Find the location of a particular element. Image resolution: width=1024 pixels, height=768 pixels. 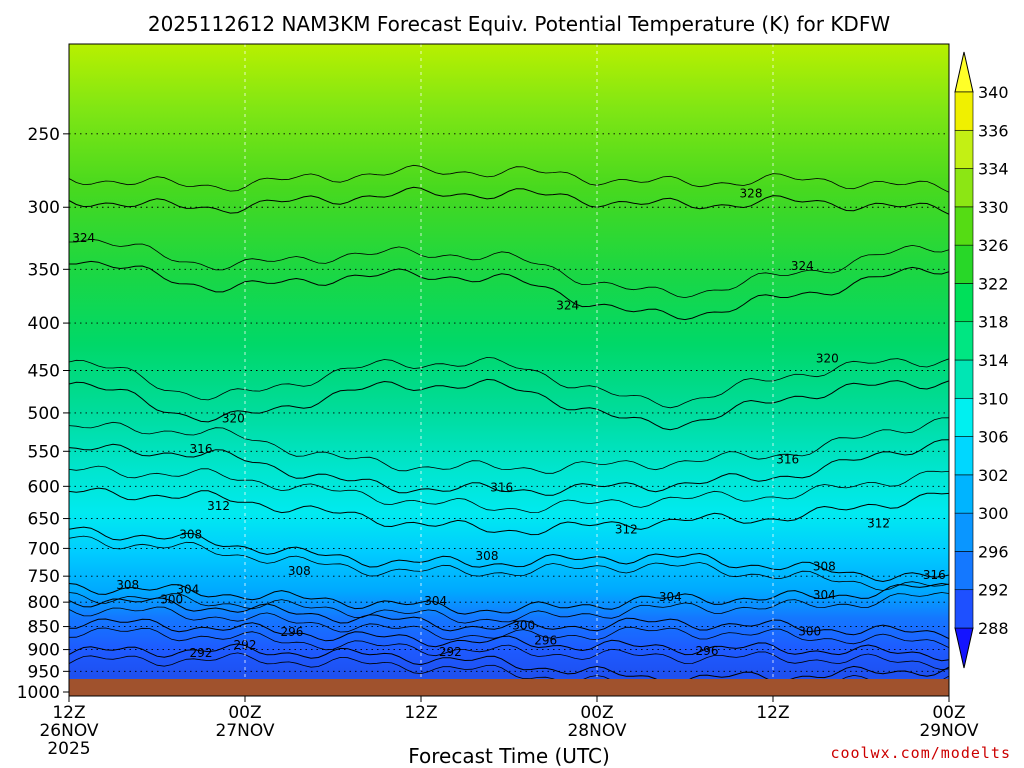

x-tick-label: 29NOV is located at coordinates (948, 731).